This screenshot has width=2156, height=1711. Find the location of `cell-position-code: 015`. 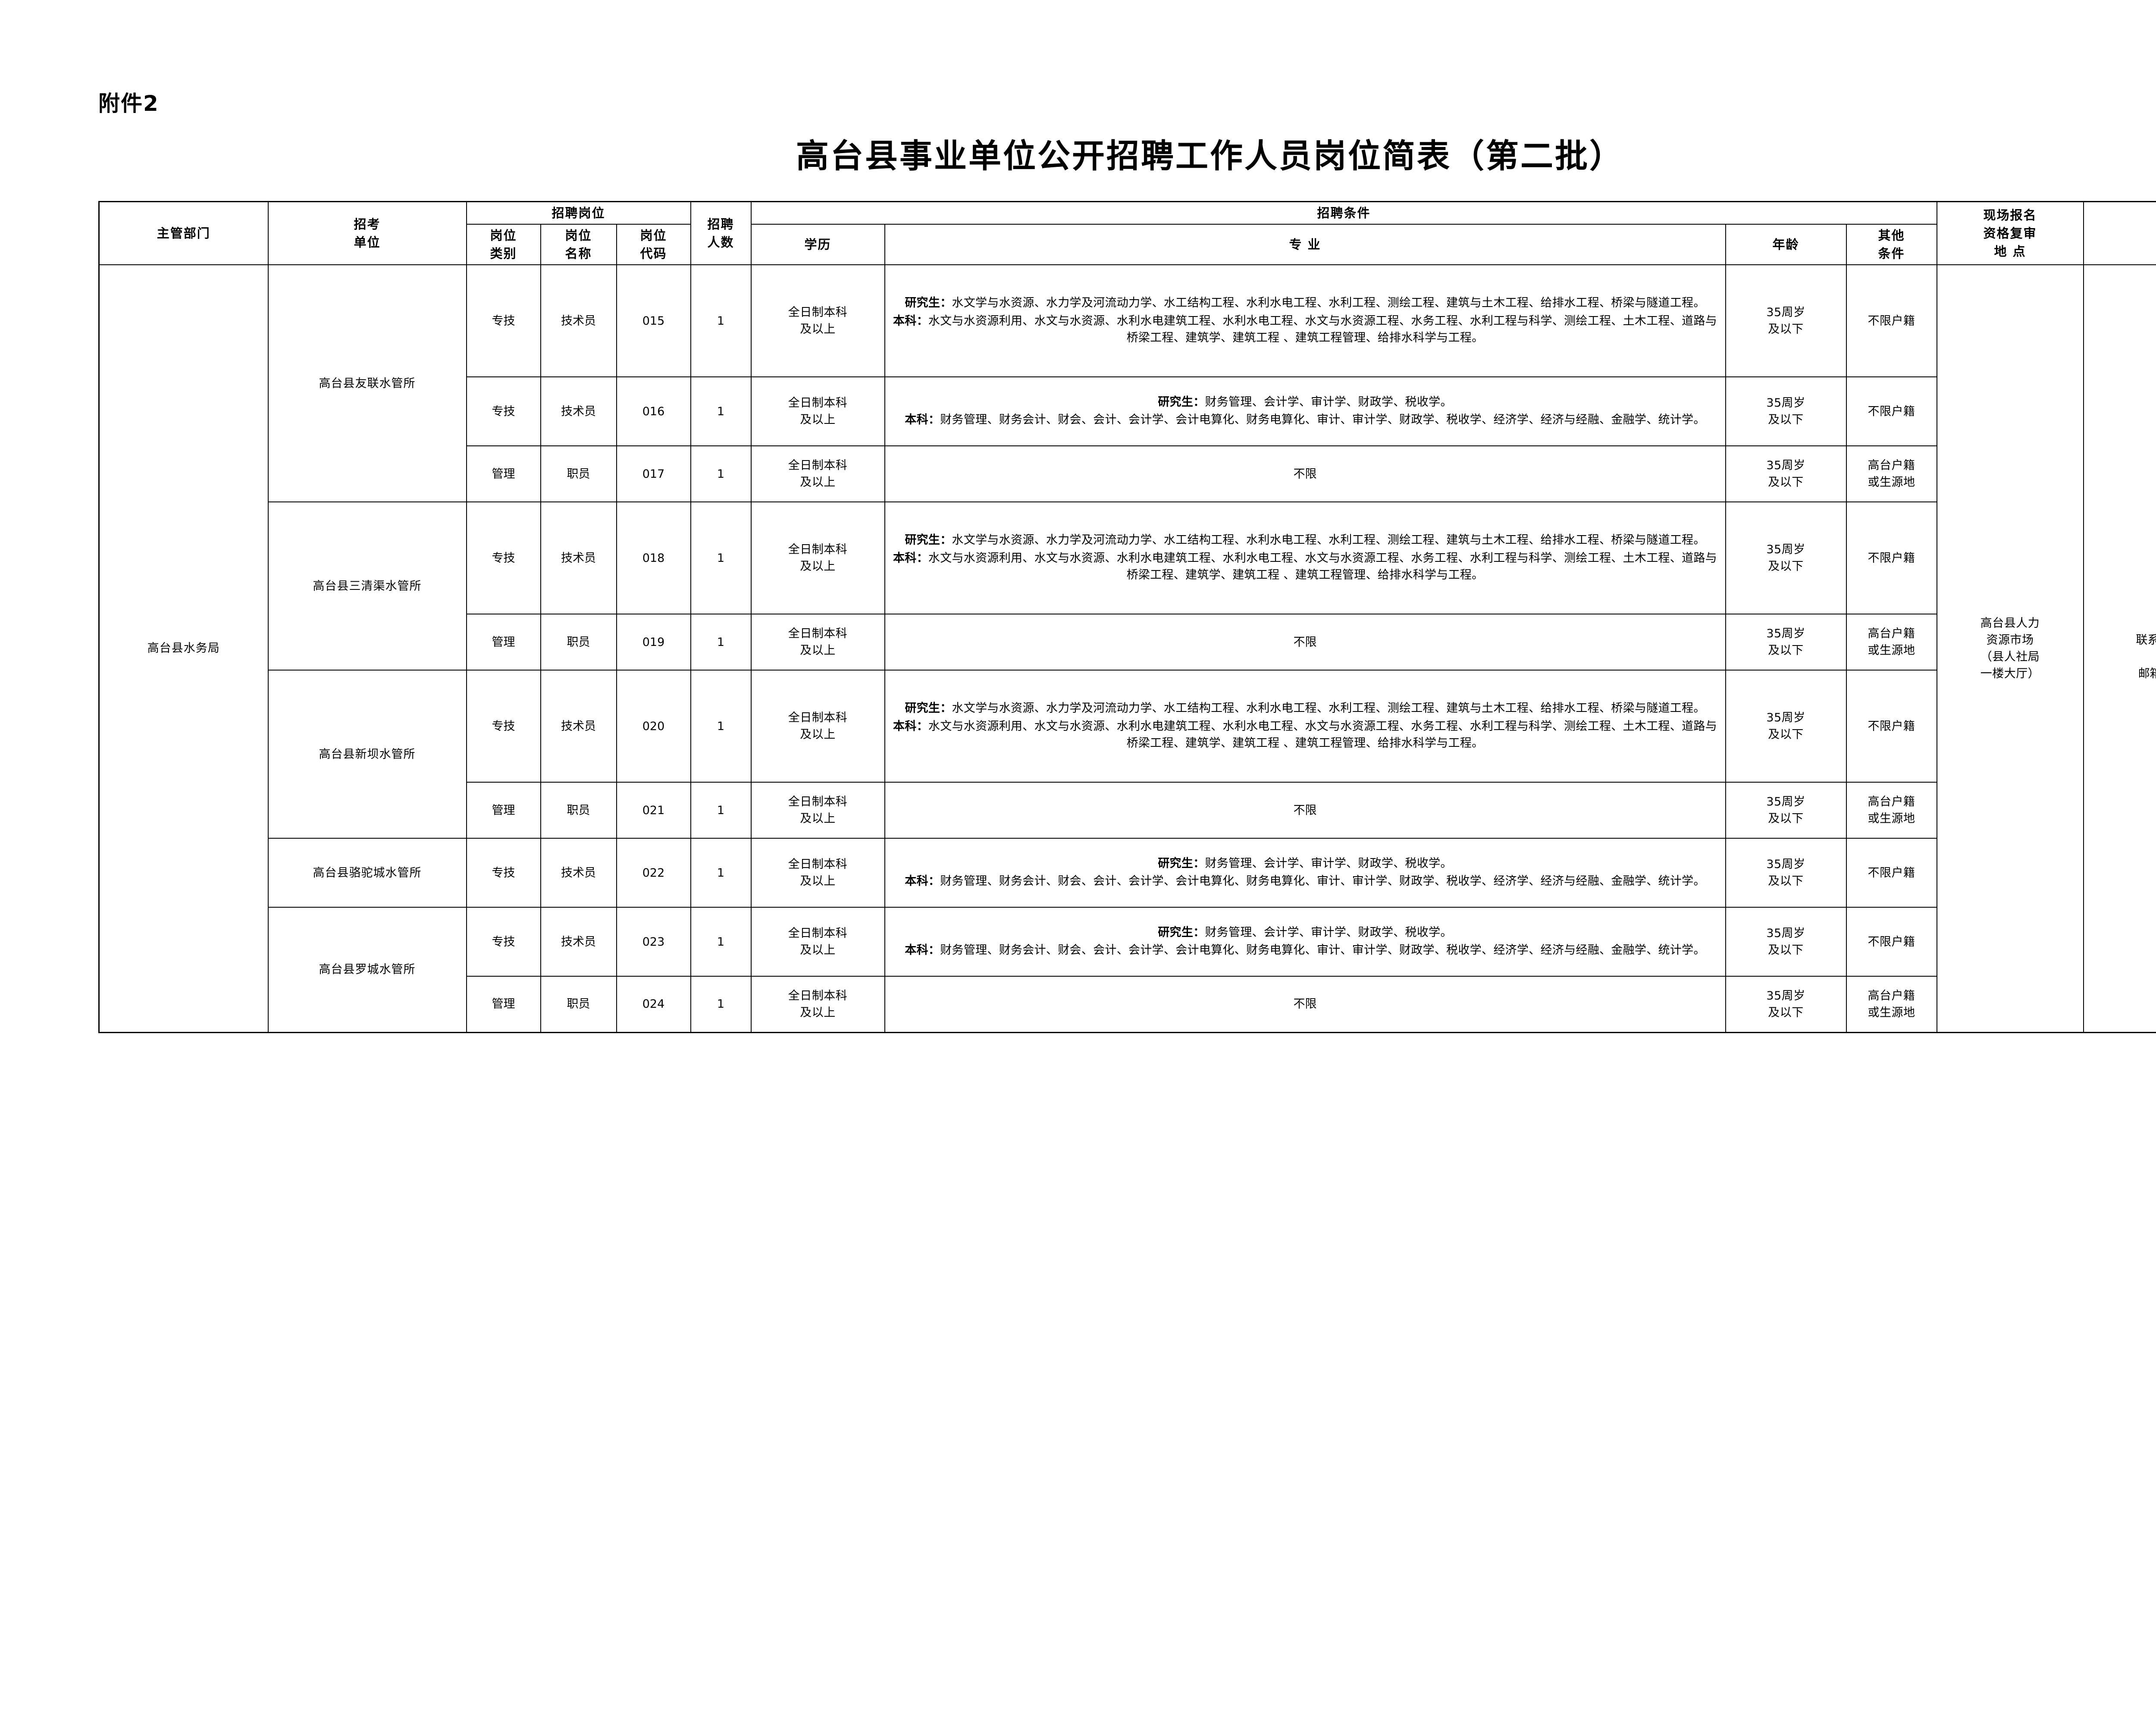

cell-position-code: 015 is located at coordinates (653, 321).